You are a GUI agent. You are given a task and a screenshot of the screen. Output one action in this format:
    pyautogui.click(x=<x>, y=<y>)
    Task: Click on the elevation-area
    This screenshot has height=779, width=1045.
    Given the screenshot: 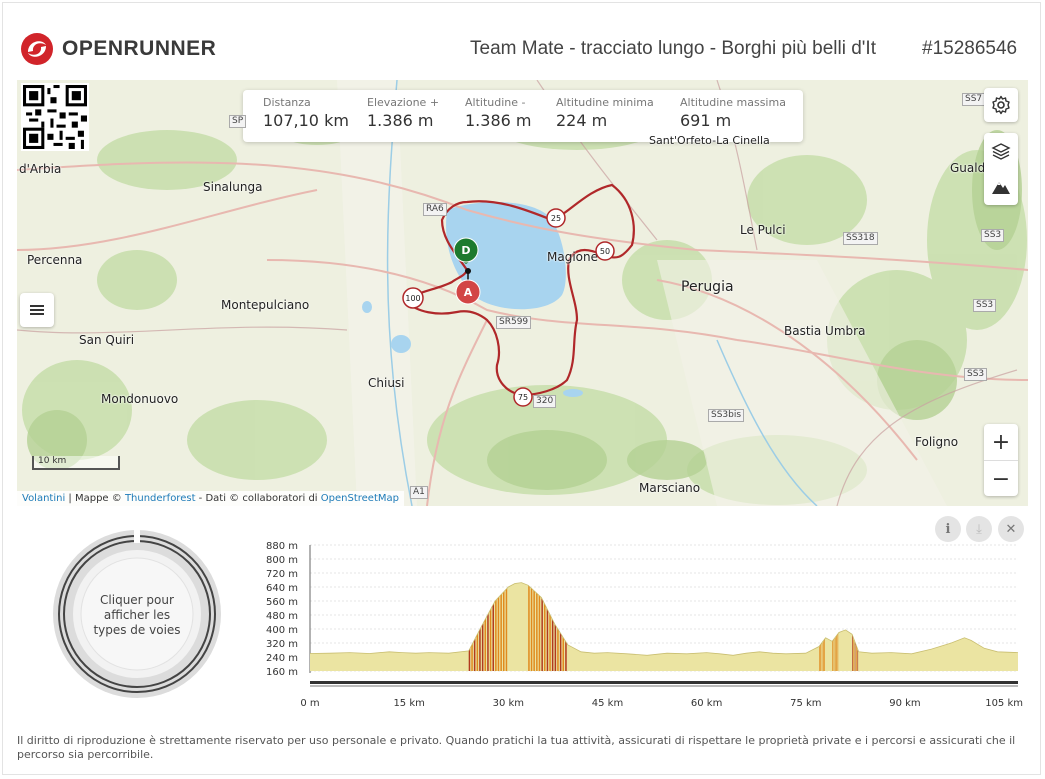 What is the action you would take?
    pyautogui.click(x=664, y=626)
    